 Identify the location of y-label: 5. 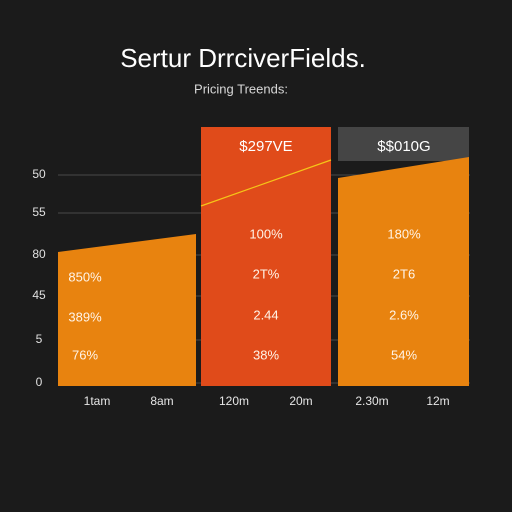
(39, 339).